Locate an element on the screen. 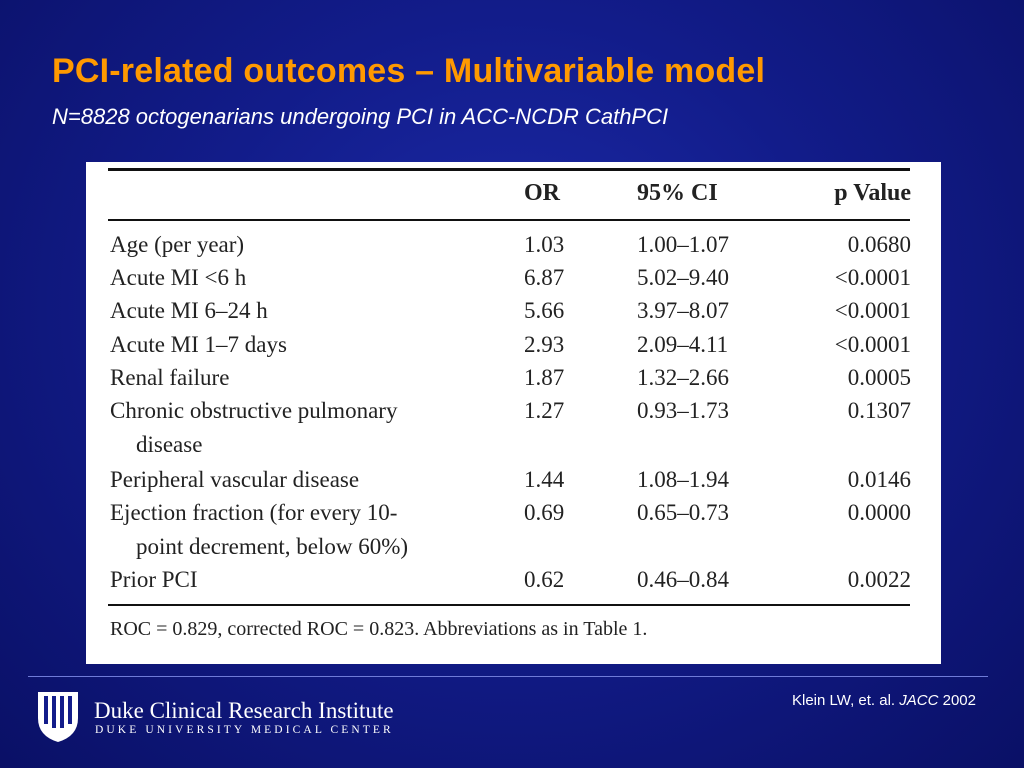  row-variable: Acute MI 6–24 h is located at coordinates (189, 310).